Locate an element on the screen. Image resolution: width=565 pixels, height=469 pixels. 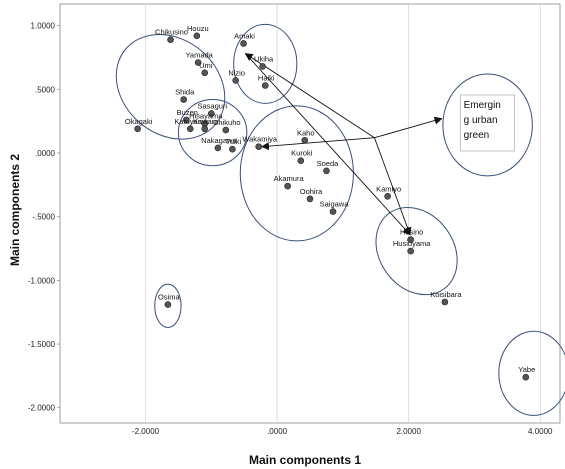
point-label: Yabe is located at coordinates (526, 369).